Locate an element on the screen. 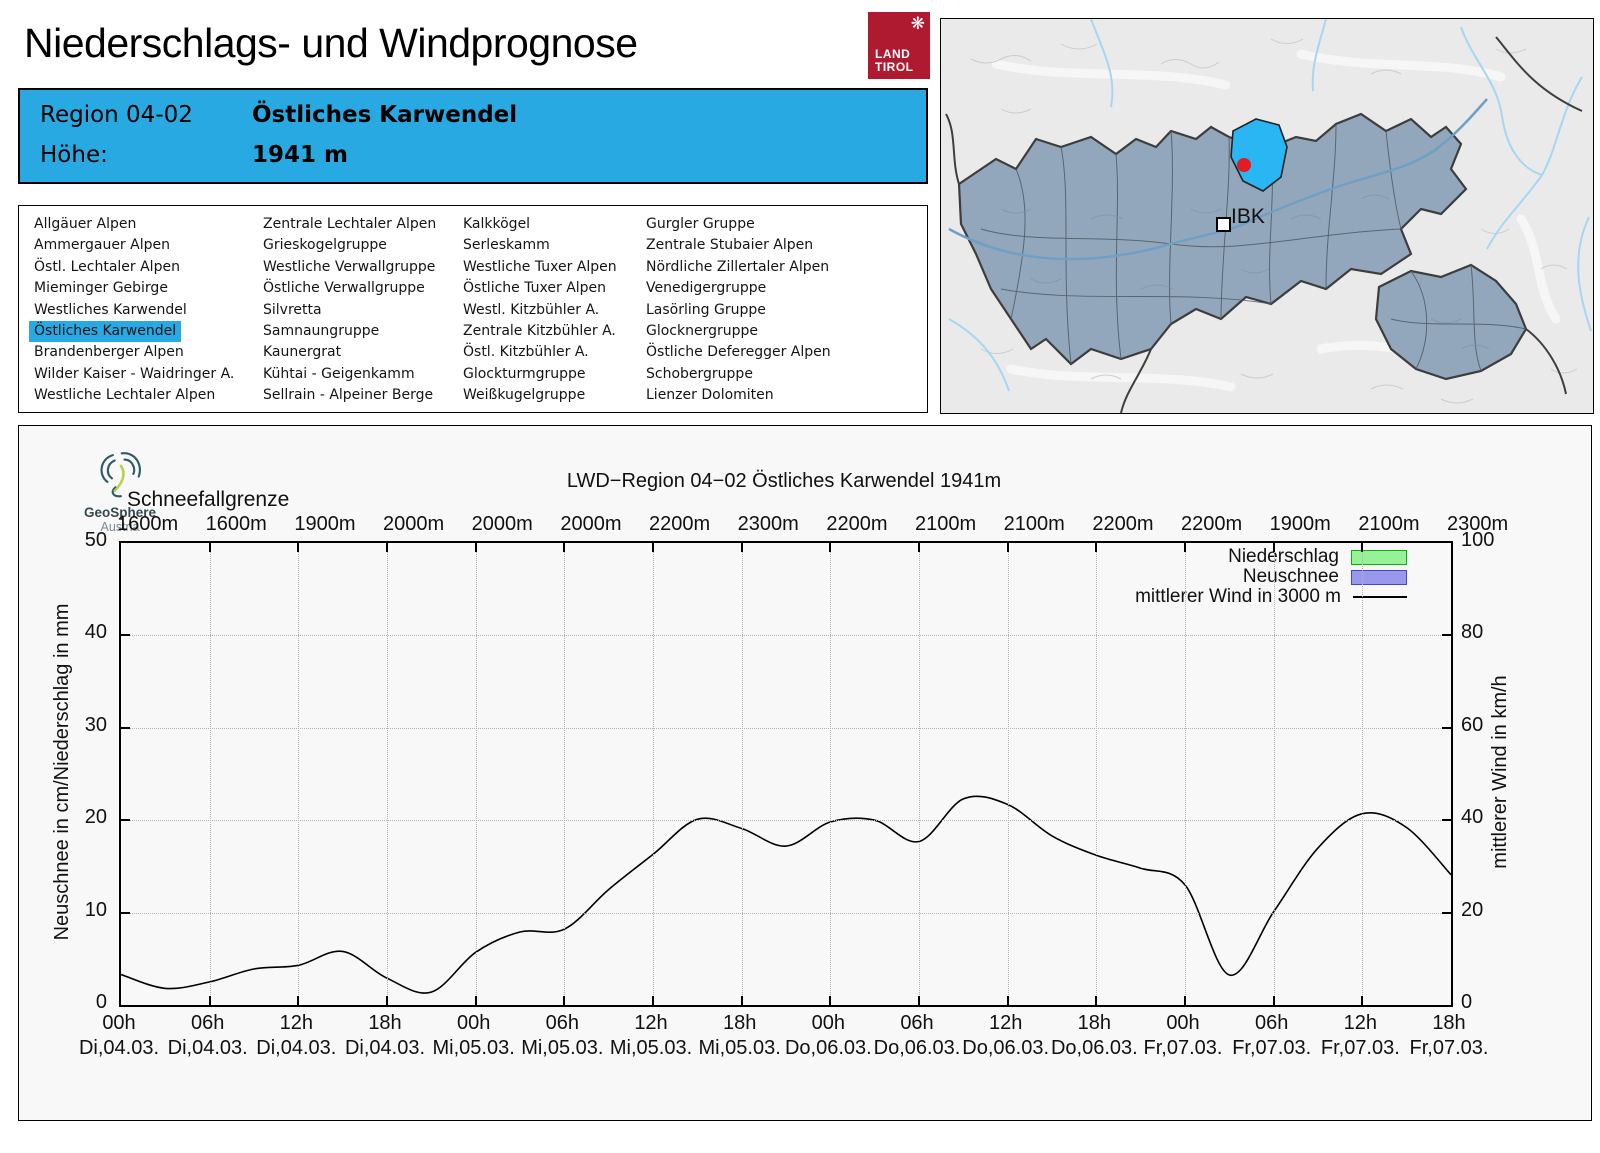  region-list-item: Zentrale Lechtaler Alpen is located at coordinates (350, 224).